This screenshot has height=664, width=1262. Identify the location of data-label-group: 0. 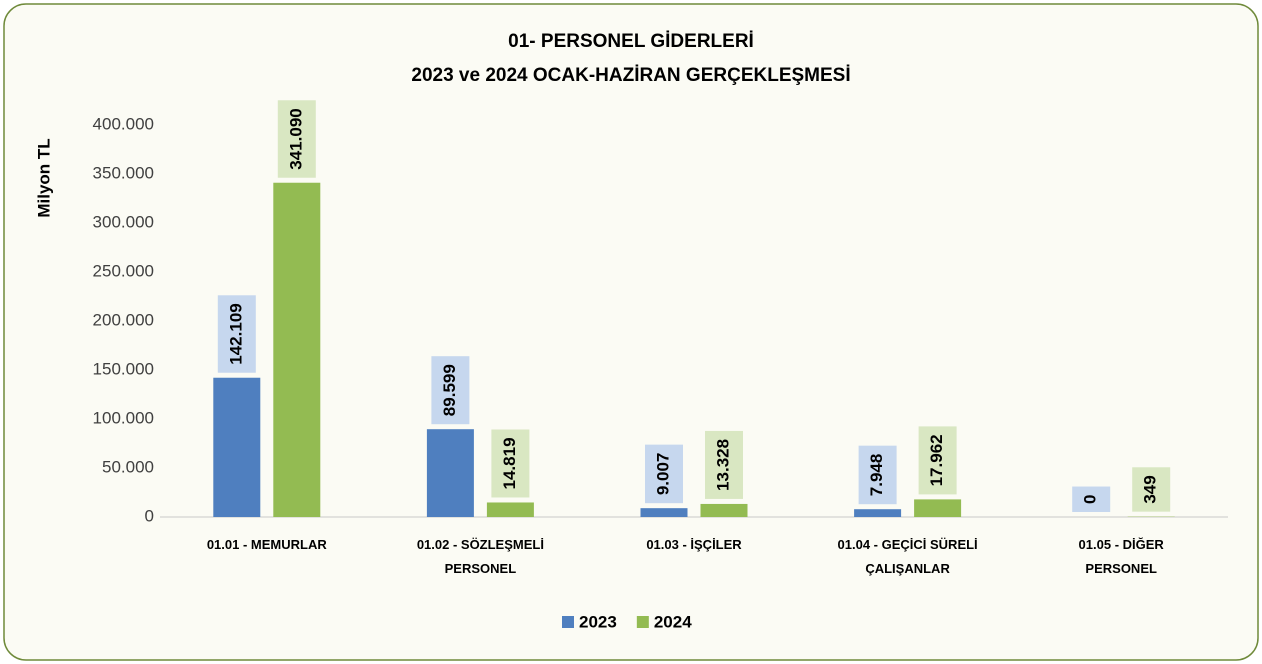
(1091, 499).